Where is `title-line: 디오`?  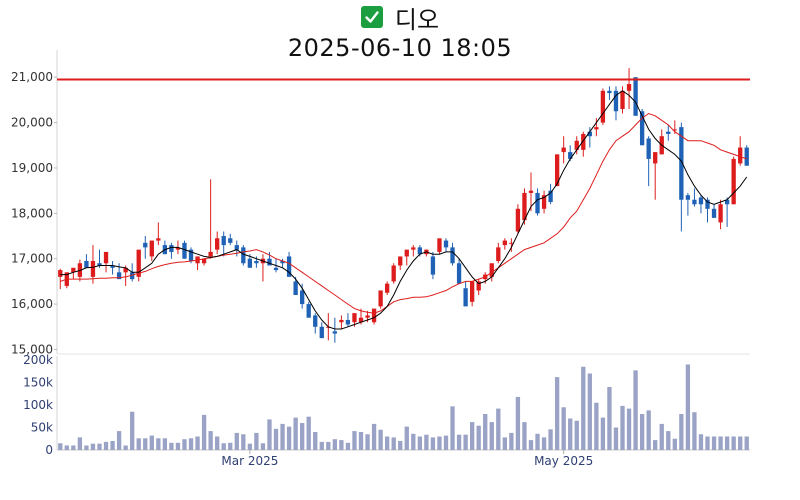
title-line: 디오 is located at coordinates (400, 18).